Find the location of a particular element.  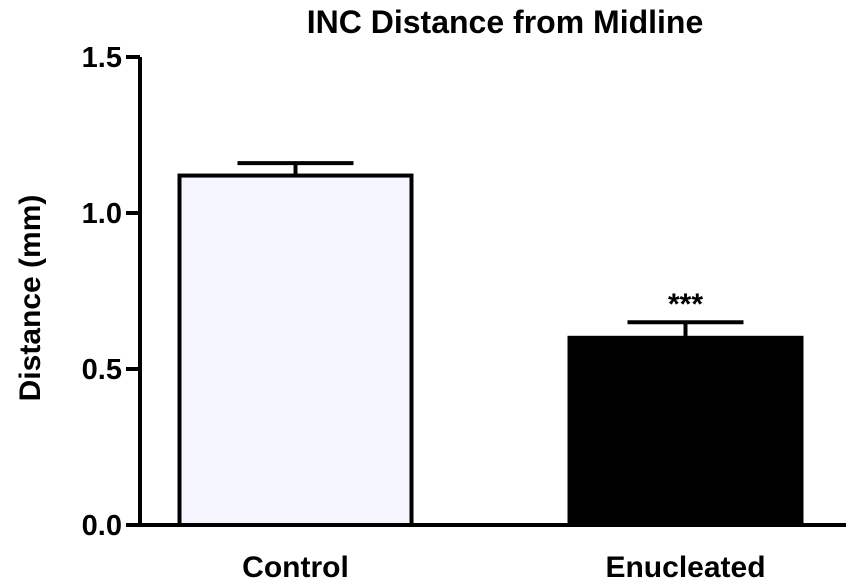

y-tick-label: 1.0 is located at coordinates (102, 214).